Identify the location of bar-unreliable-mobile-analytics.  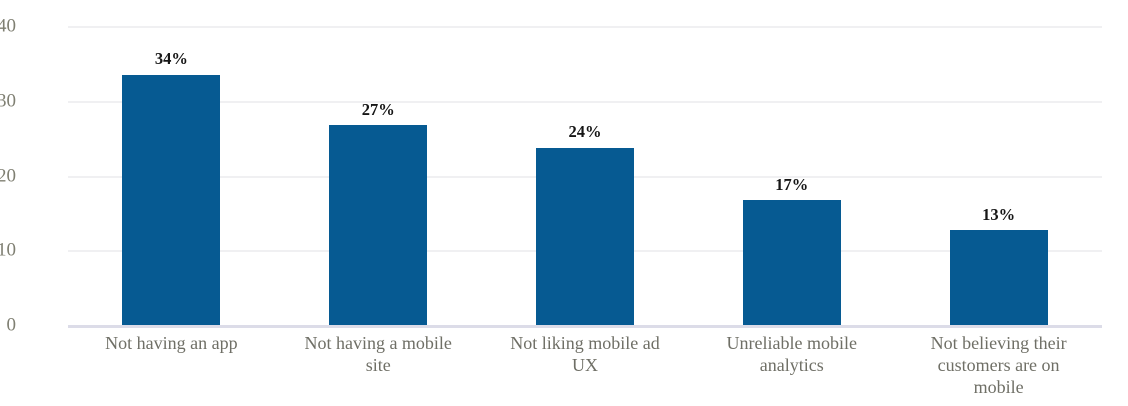
(791, 262).